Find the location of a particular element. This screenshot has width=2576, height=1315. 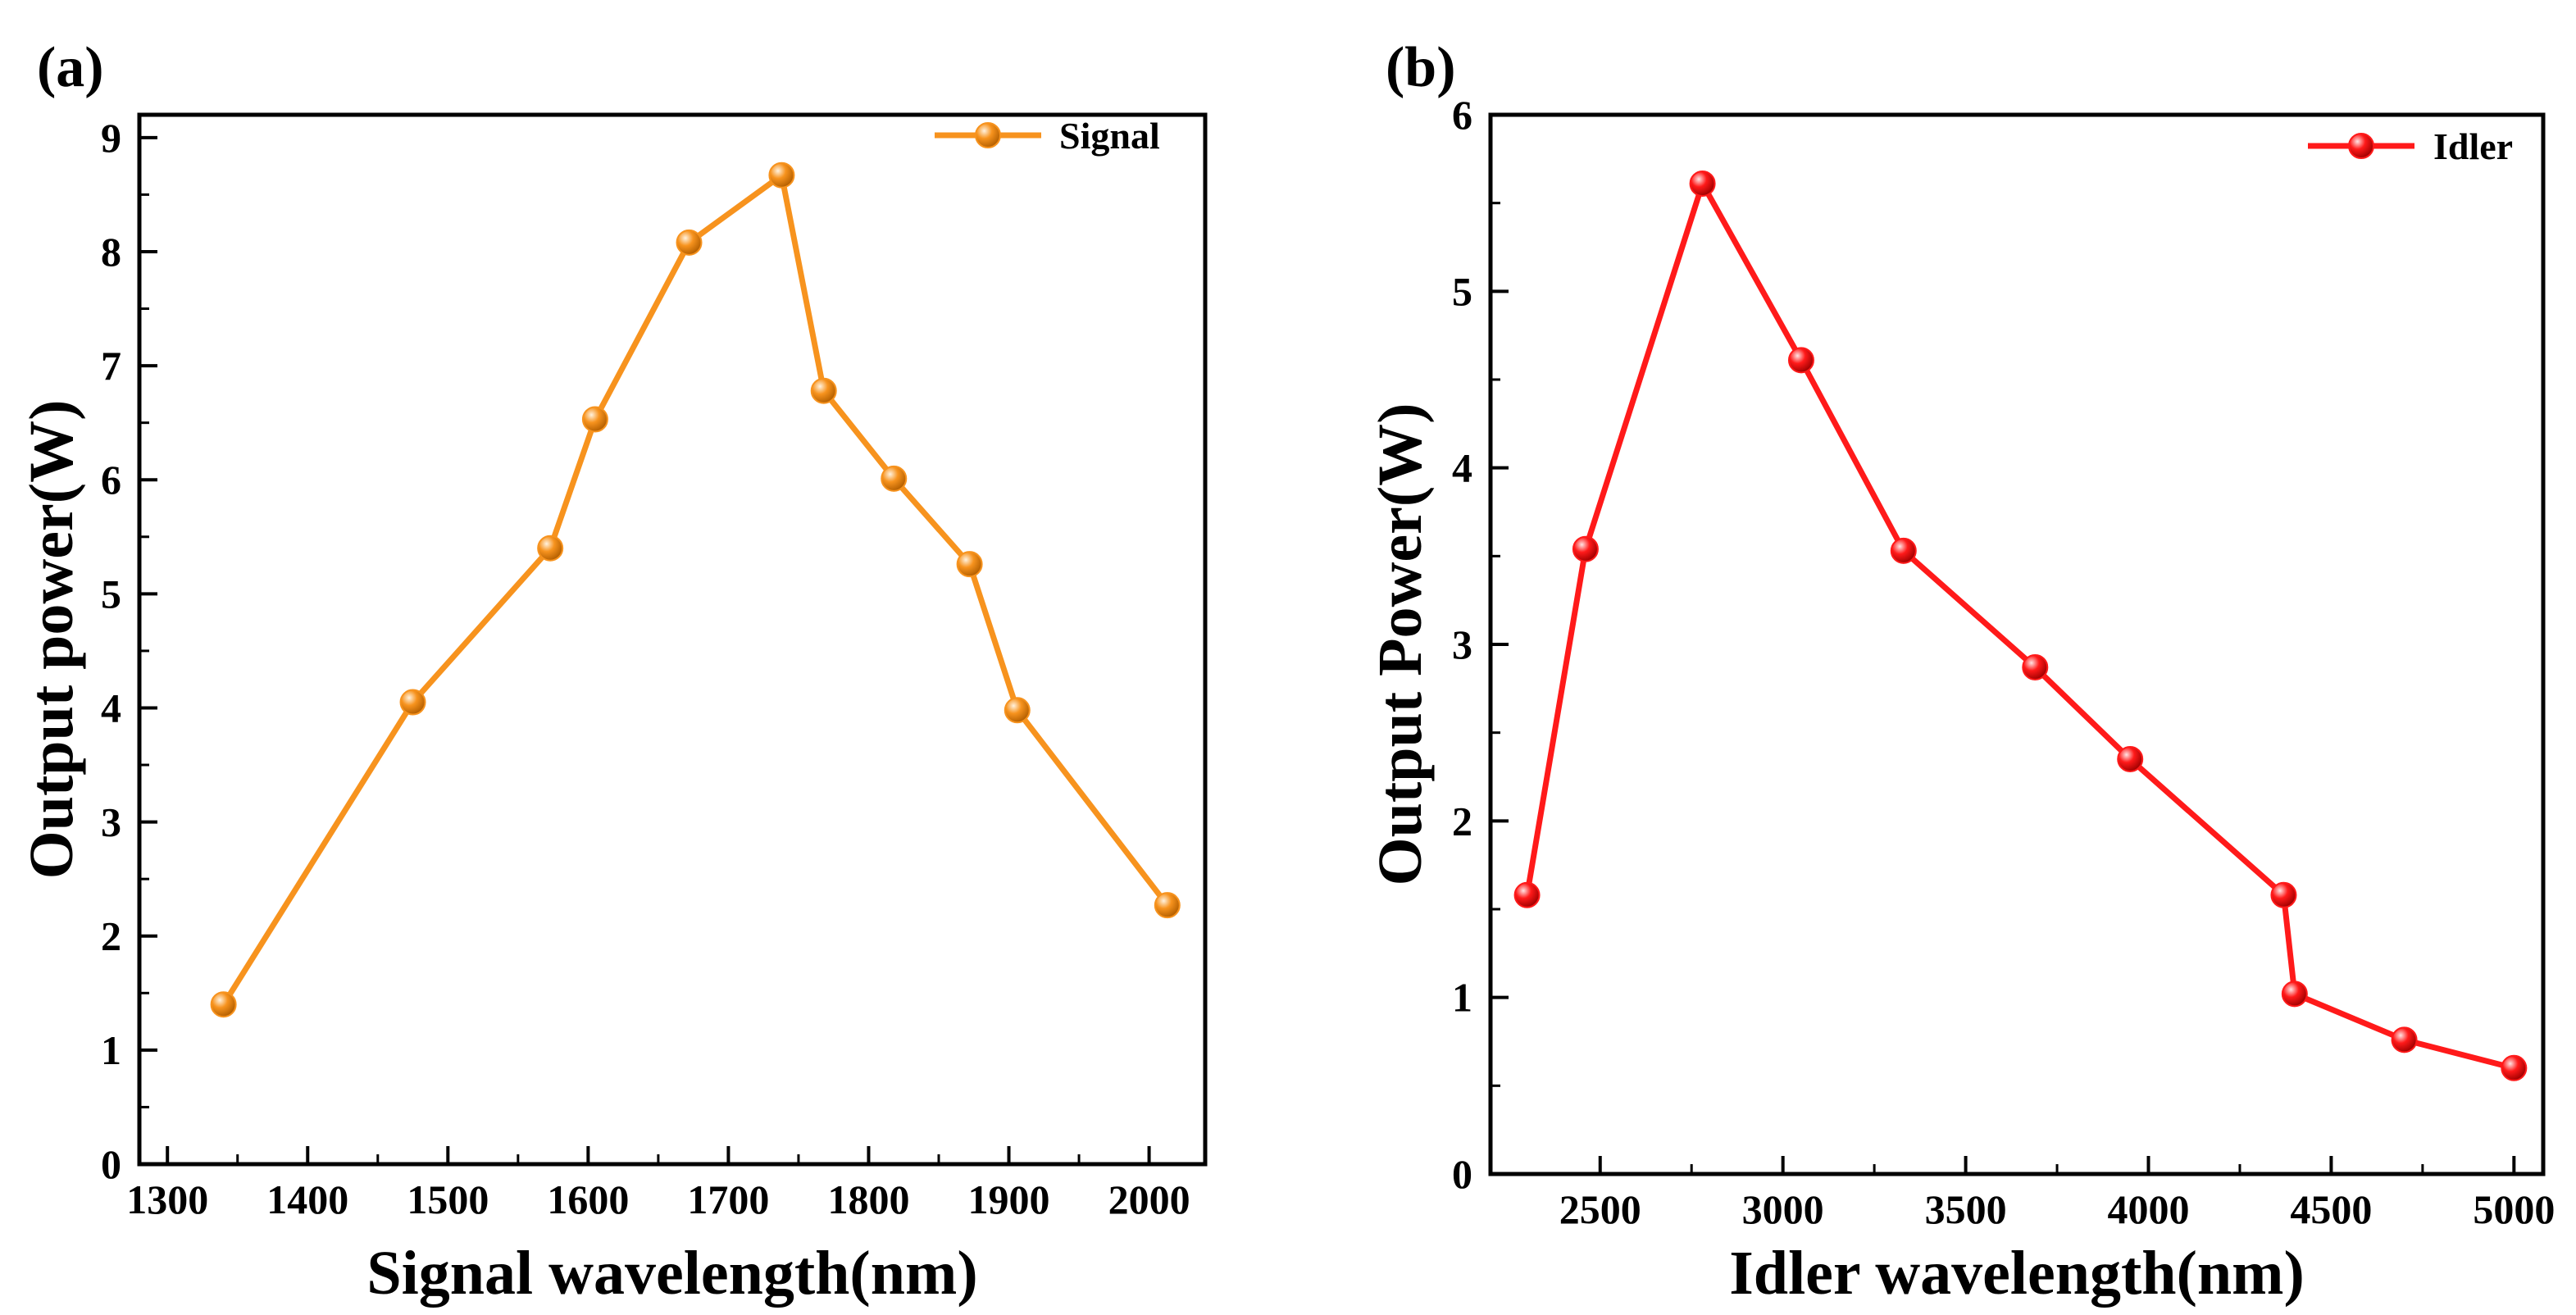

y-tick-label: 7 is located at coordinates (111, 366).